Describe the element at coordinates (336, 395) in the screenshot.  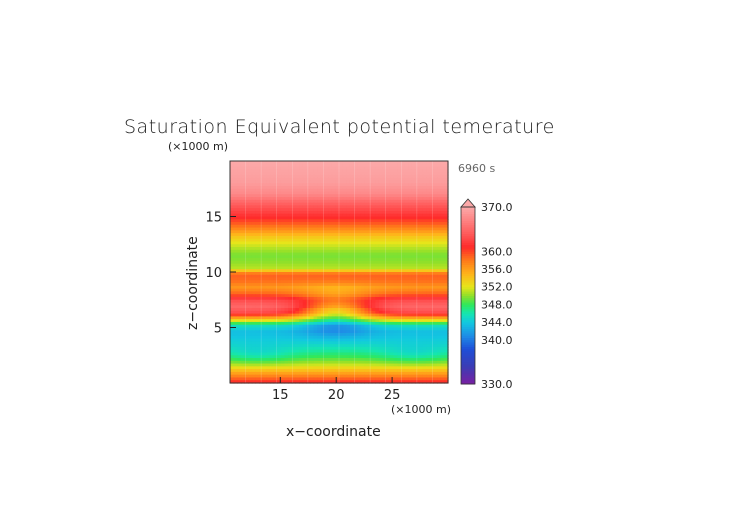
I see `x-tick-label: 20` at that location.